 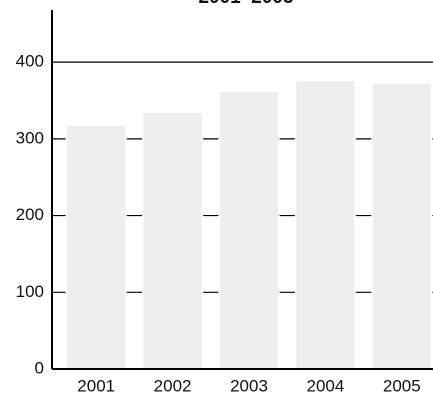 What do you see at coordinates (30, 291) in the screenshot?
I see `y-tick-label: 100` at bounding box center [30, 291].